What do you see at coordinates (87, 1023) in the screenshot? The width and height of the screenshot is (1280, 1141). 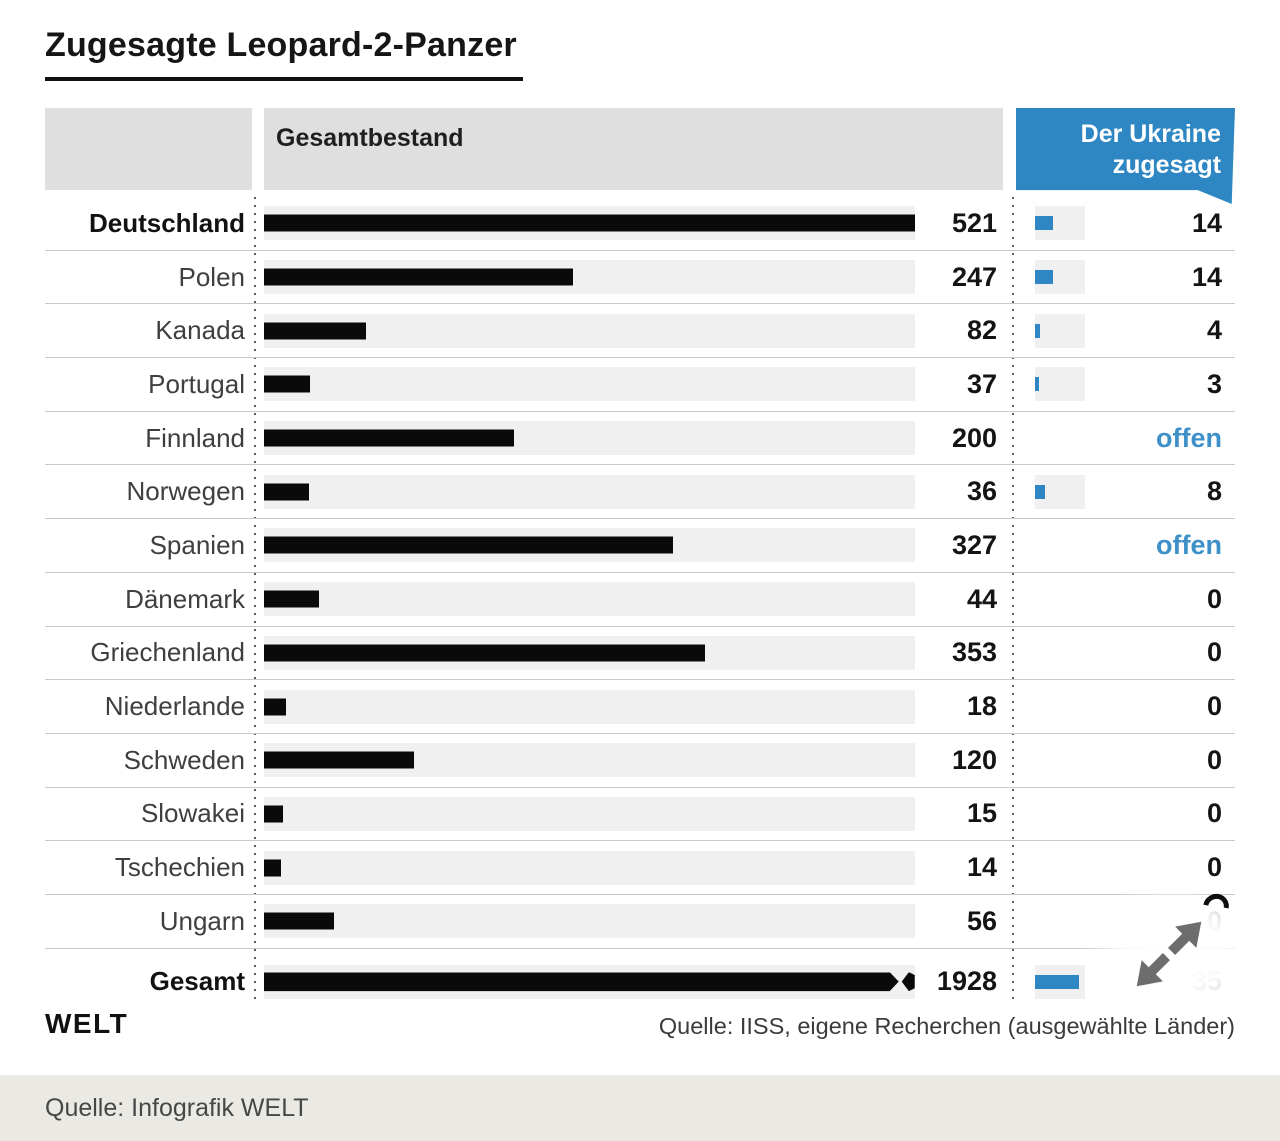 I see `welt-logo: WELT` at bounding box center [87, 1023].